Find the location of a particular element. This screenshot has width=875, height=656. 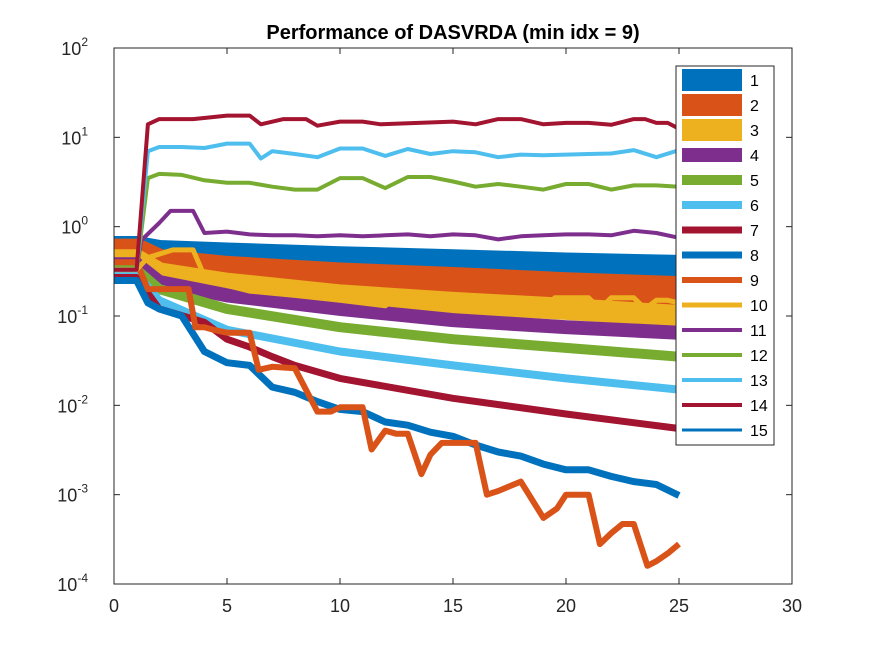

legend-label-10: 10 is located at coordinates (759, 306).